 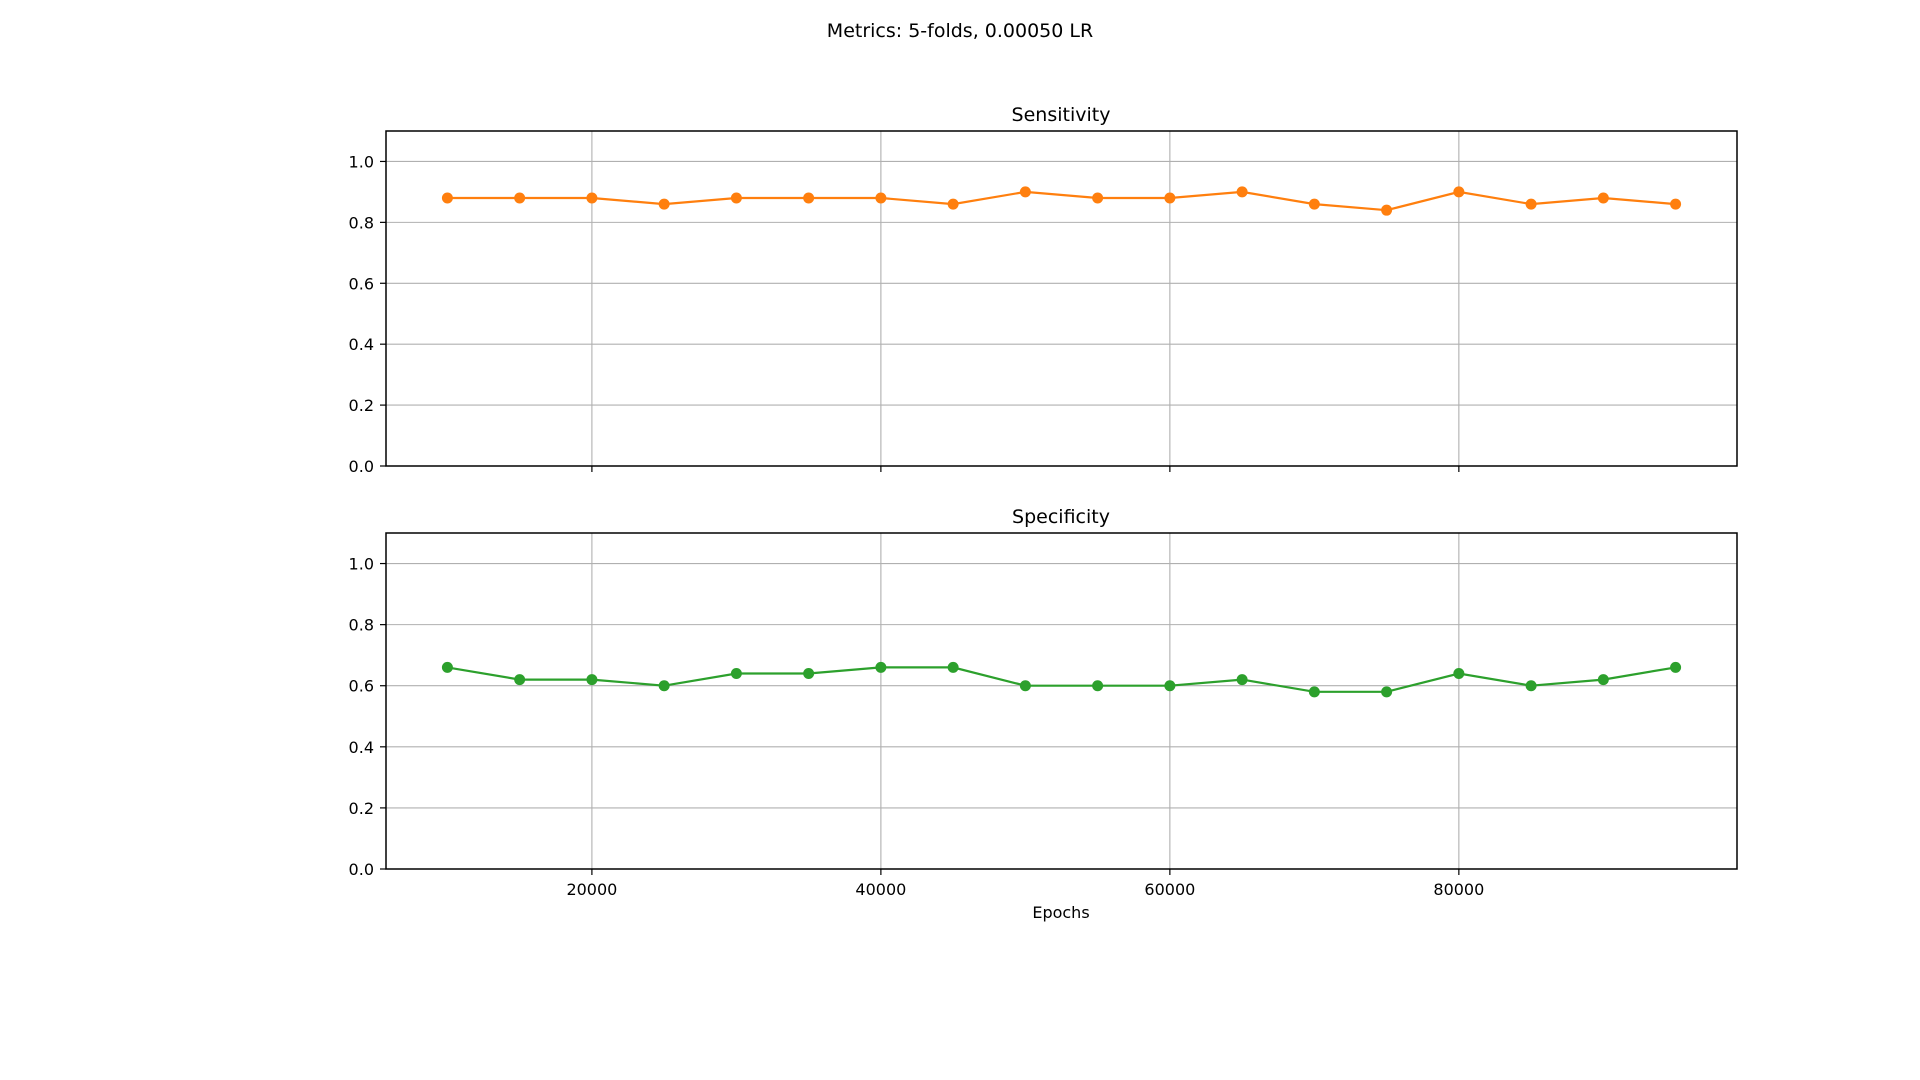 What do you see at coordinates (361, 344) in the screenshot?
I see `sensitivity-ytick-label: 0.4` at bounding box center [361, 344].